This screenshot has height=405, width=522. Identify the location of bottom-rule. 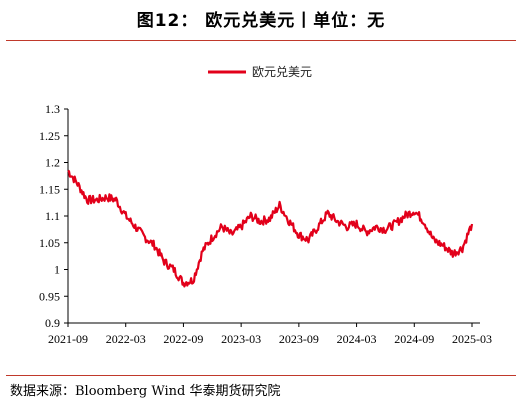
(261, 375).